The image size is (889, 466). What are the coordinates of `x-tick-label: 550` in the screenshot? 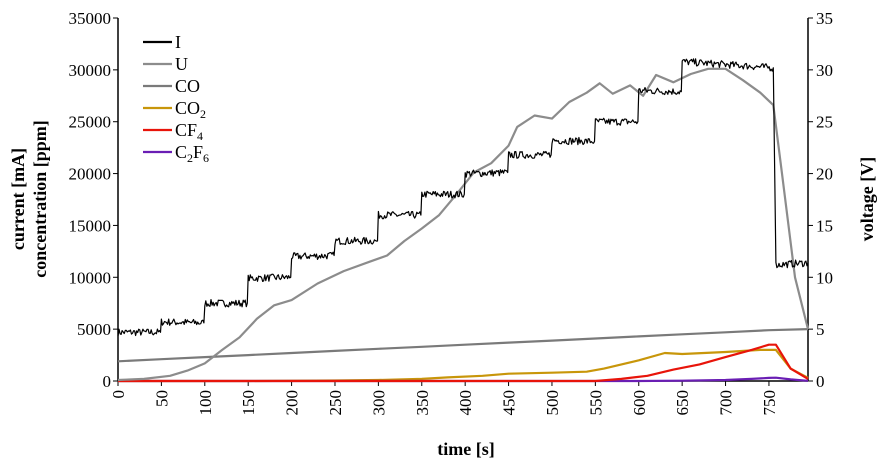 It's located at (595, 403).